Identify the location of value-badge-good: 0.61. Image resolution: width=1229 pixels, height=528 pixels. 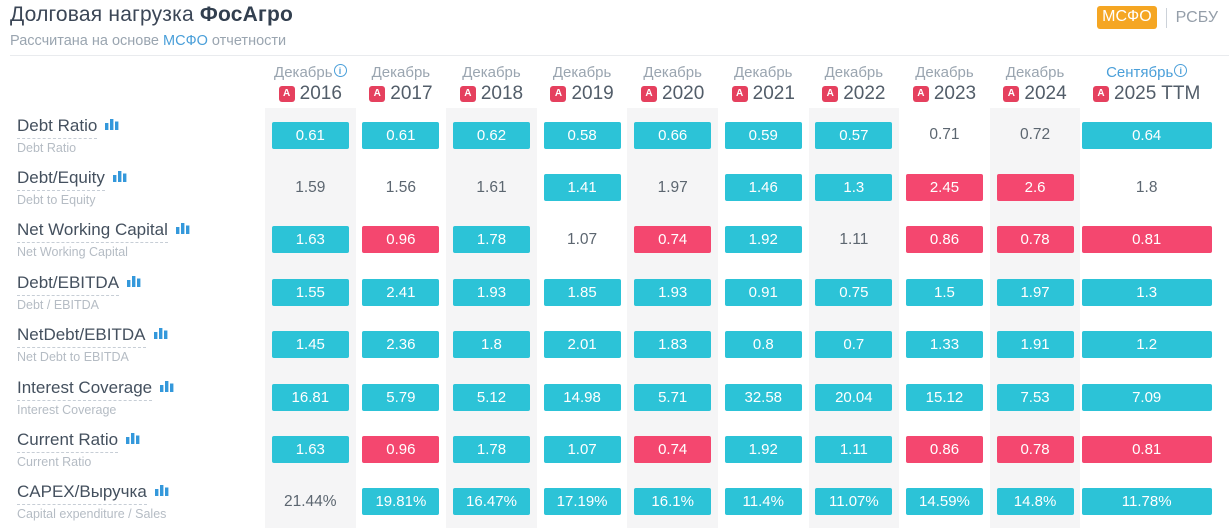
(310, 135).